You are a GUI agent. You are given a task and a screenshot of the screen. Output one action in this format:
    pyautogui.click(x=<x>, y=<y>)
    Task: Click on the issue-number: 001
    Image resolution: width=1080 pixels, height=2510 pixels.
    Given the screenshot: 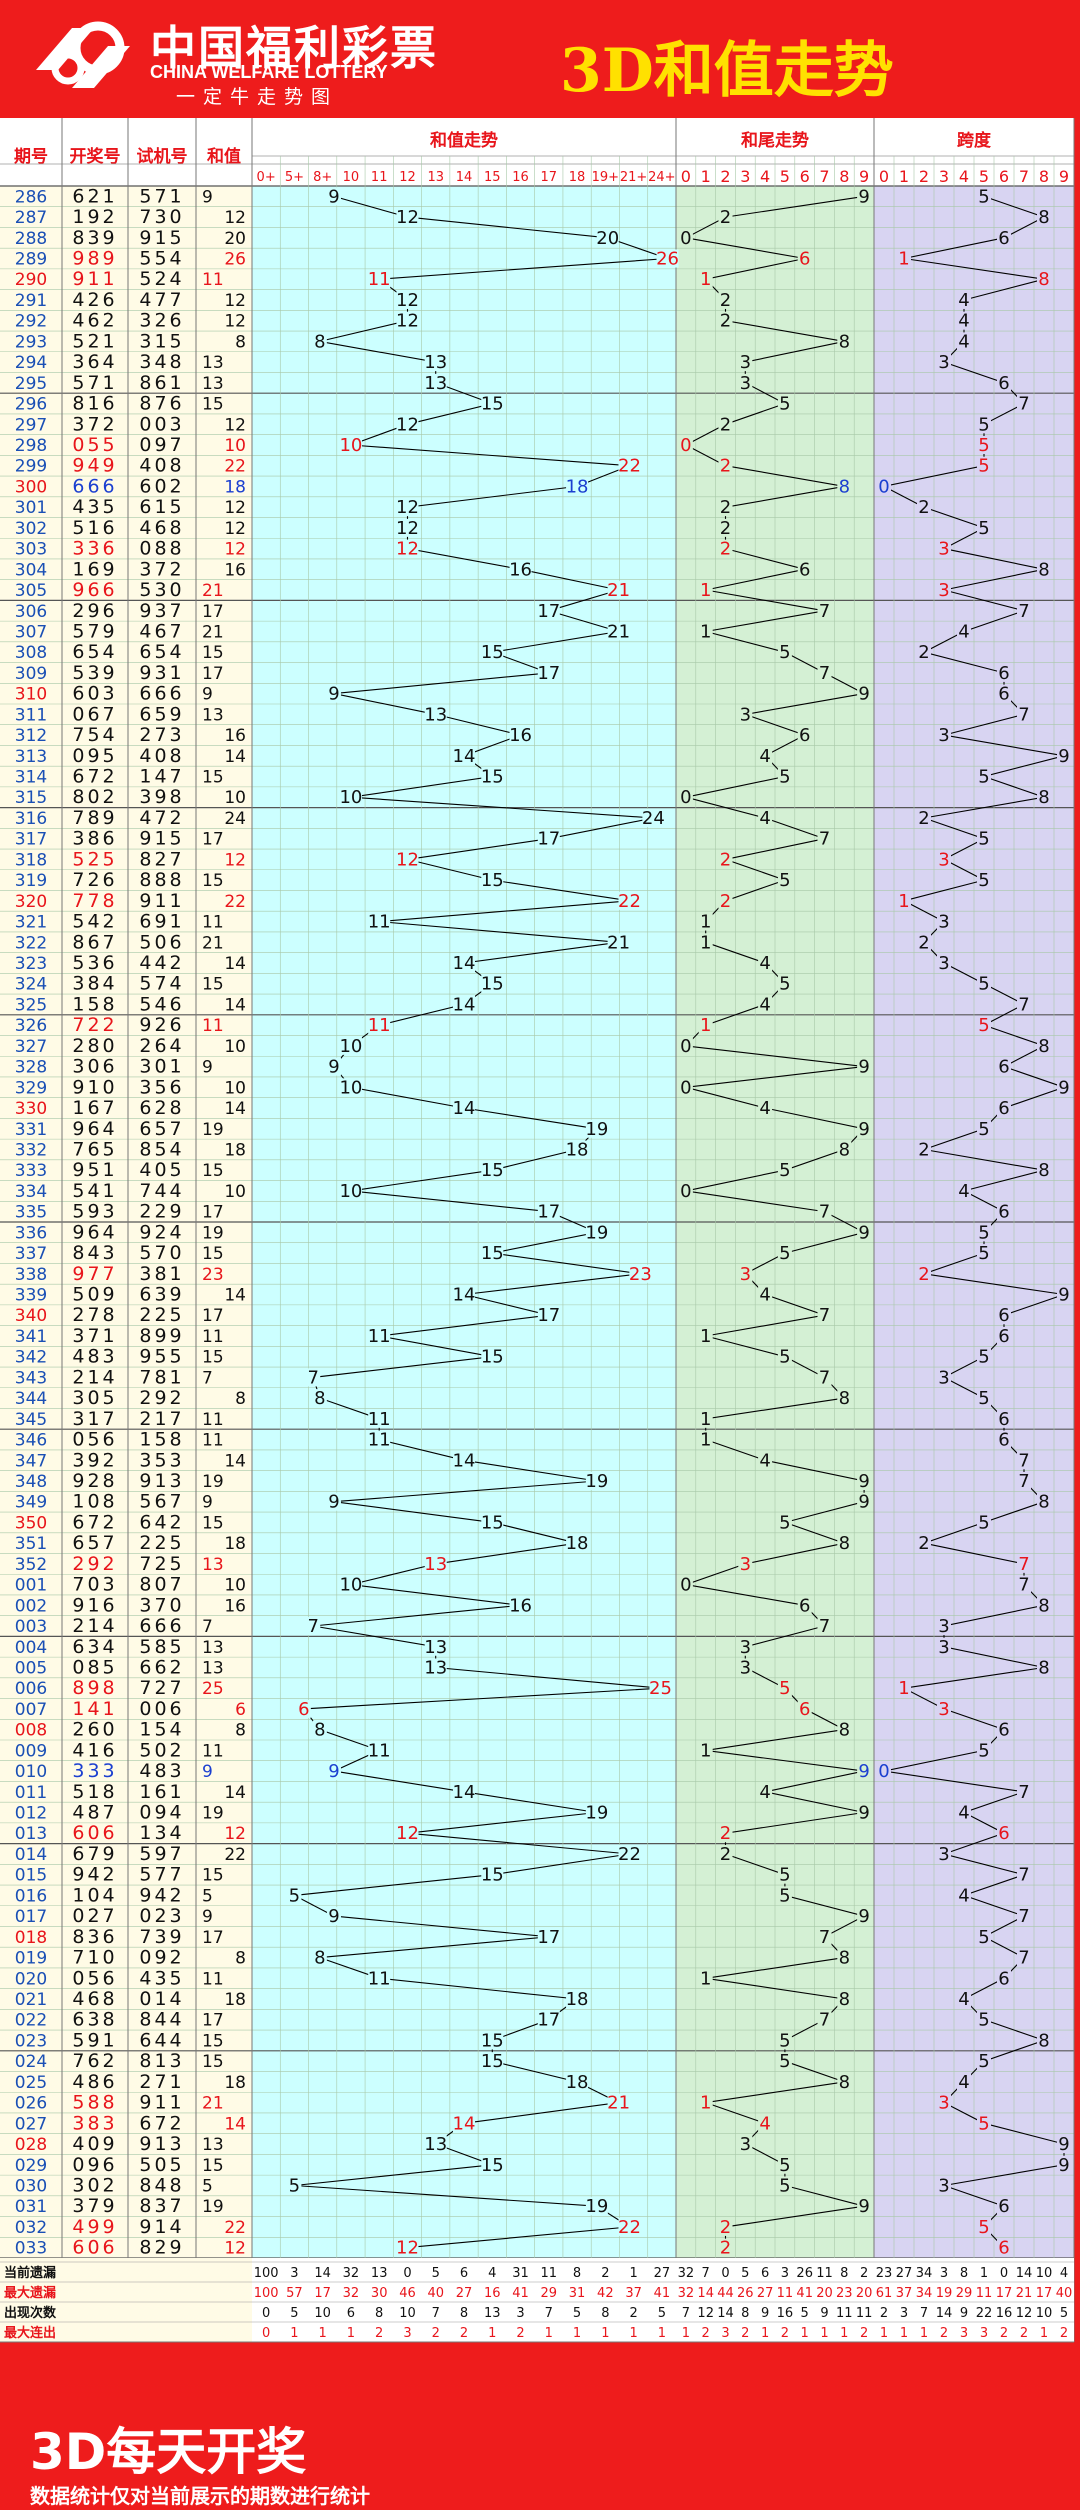 What is the action you would take?
    pyautogui.click(x=31, y=1586)
    